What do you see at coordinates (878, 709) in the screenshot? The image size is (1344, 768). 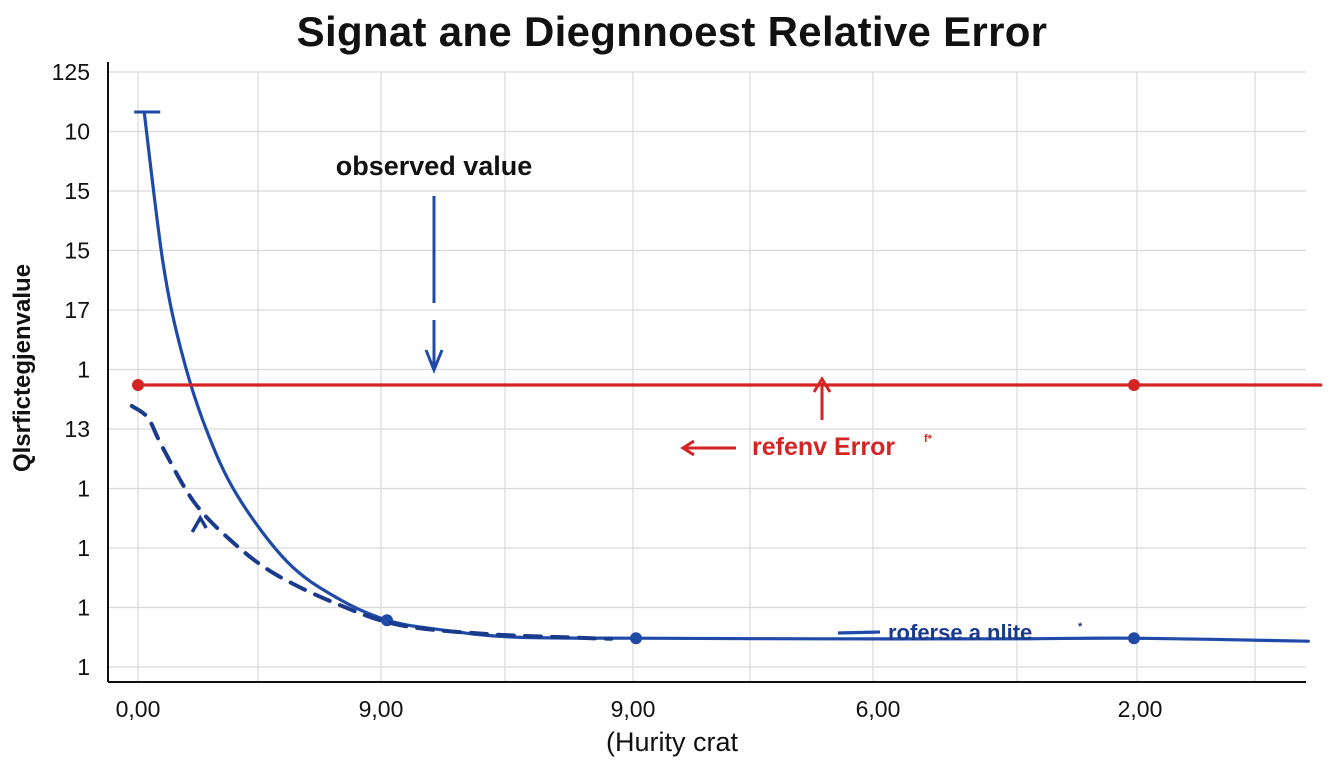 I see `x-tick-label: 6,00` at bounding box center [878, 709].